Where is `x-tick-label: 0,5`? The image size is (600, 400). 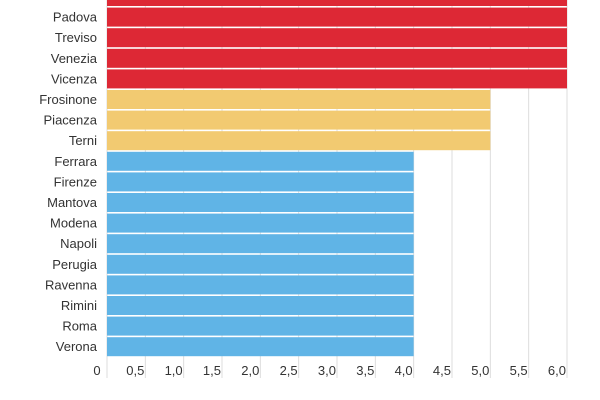
x-tick-label: 0,5 is located at coordinates (135, 370).